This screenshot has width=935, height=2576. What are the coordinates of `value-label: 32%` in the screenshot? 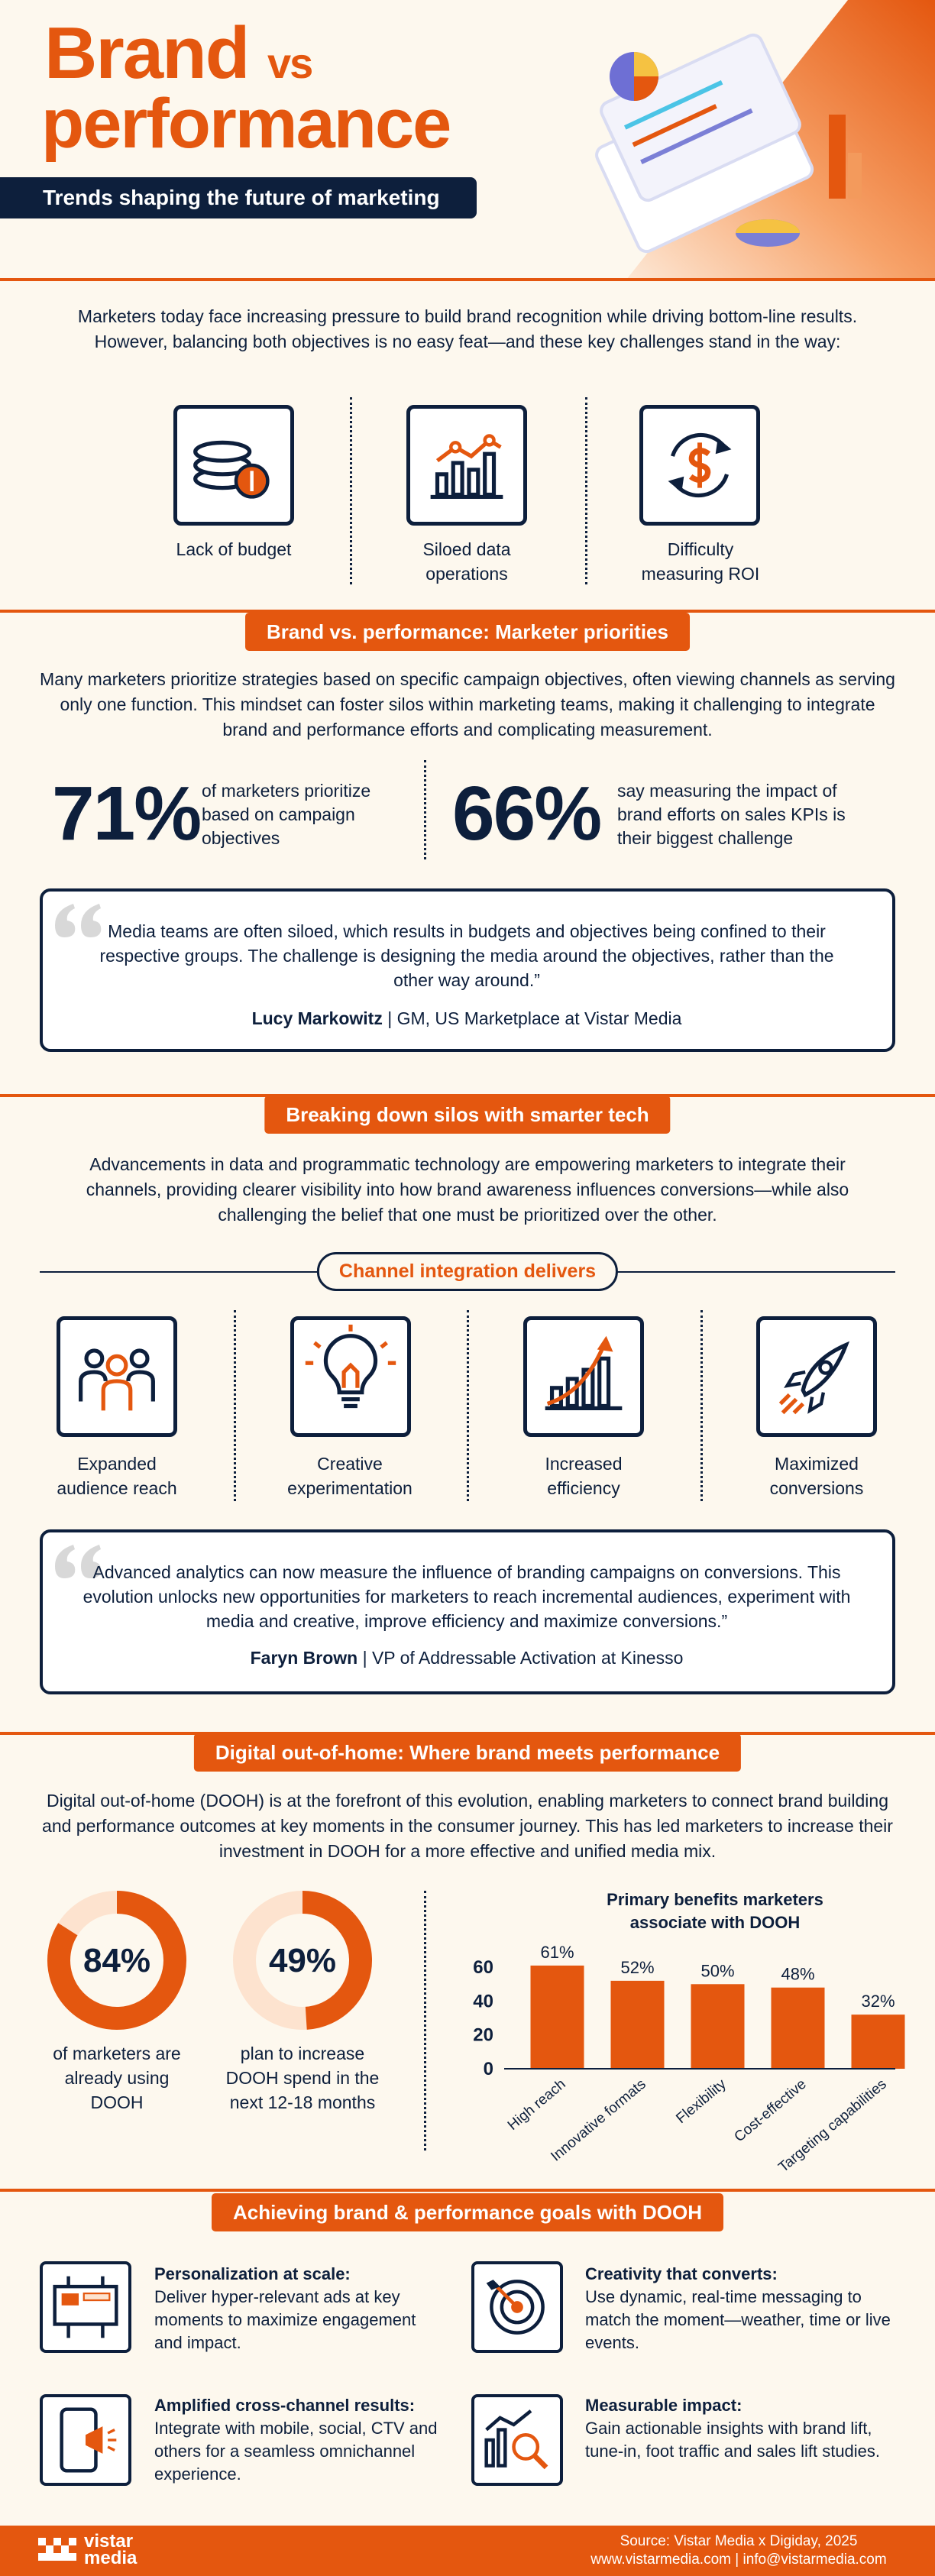 It's located at (878, 2001).